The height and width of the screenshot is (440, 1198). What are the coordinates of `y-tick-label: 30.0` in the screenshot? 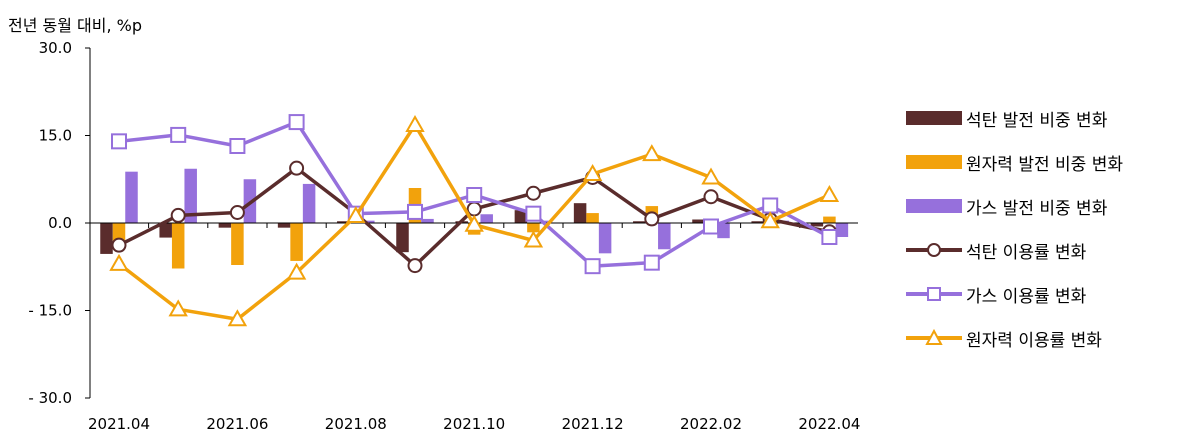 It's located at (55, 48).